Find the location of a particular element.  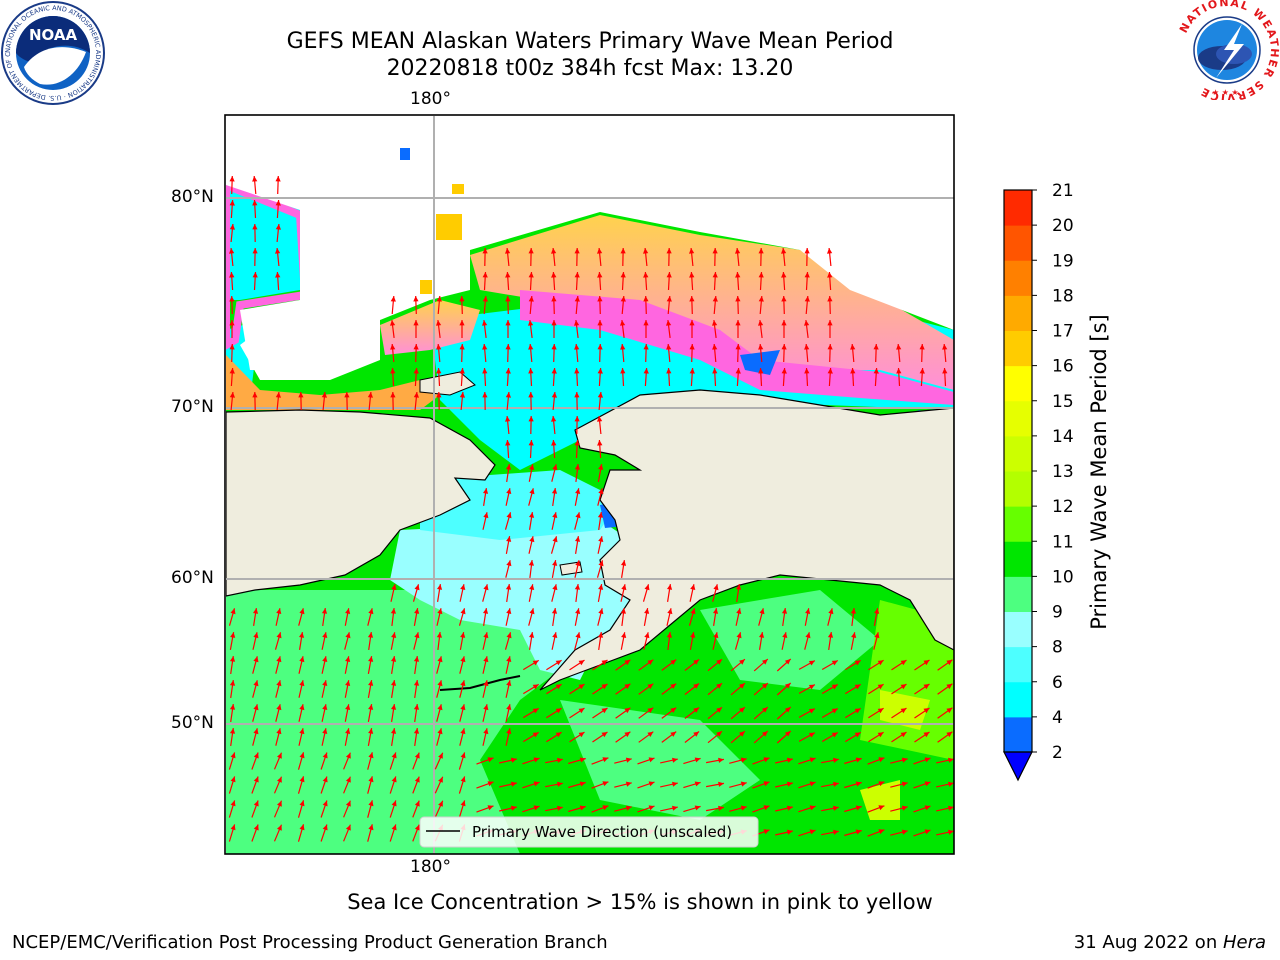

footer-host: Hera is located at coordinates (1244, 942).